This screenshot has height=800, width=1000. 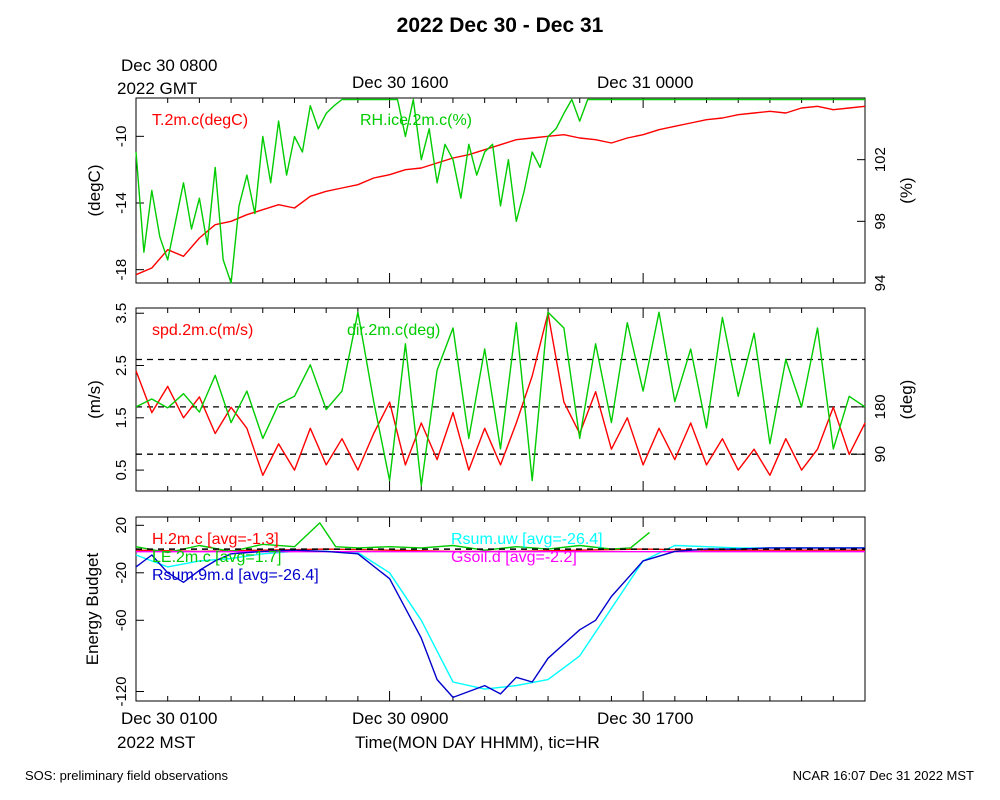 What do you see at coordinates (127, 775) in the screenshot?
I see `footer-source: SOS: preliminary field observations` at bounding box center [127, 775].